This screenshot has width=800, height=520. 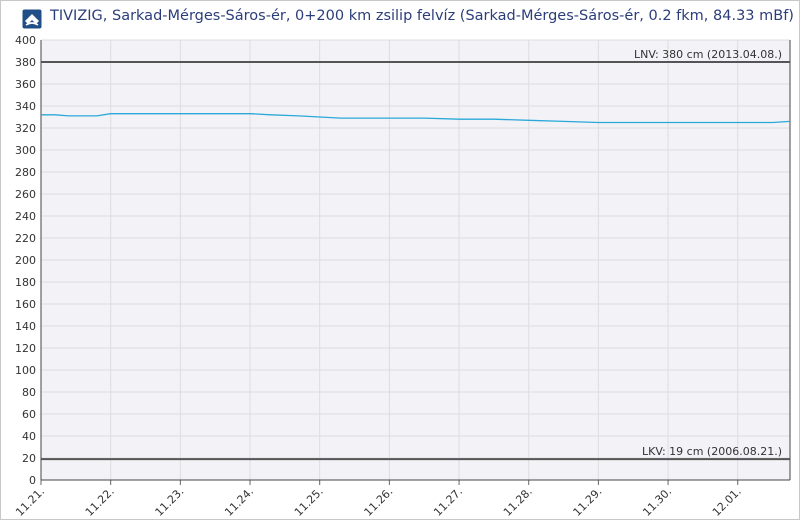 What do you see at coordinates (309, 502) in the screenshot?
I see `x-tick-label: 11.25.` at bounding box center [309, 502].